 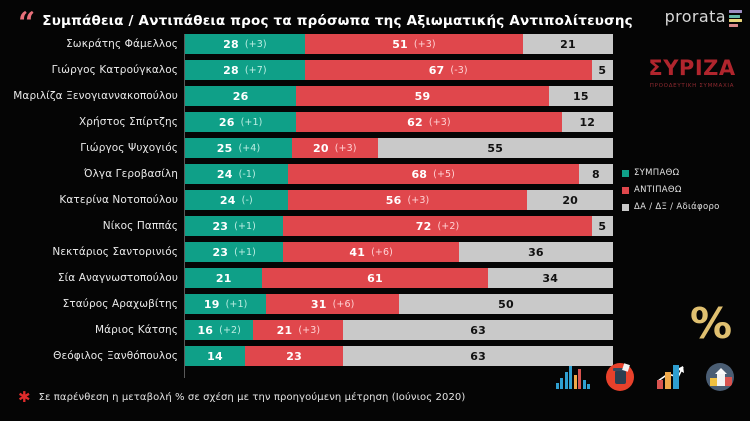 What do you see at coordinates (580, 96) in the screenshot?
I see `segment-neutral: 15` at bounding box center [580, 96].